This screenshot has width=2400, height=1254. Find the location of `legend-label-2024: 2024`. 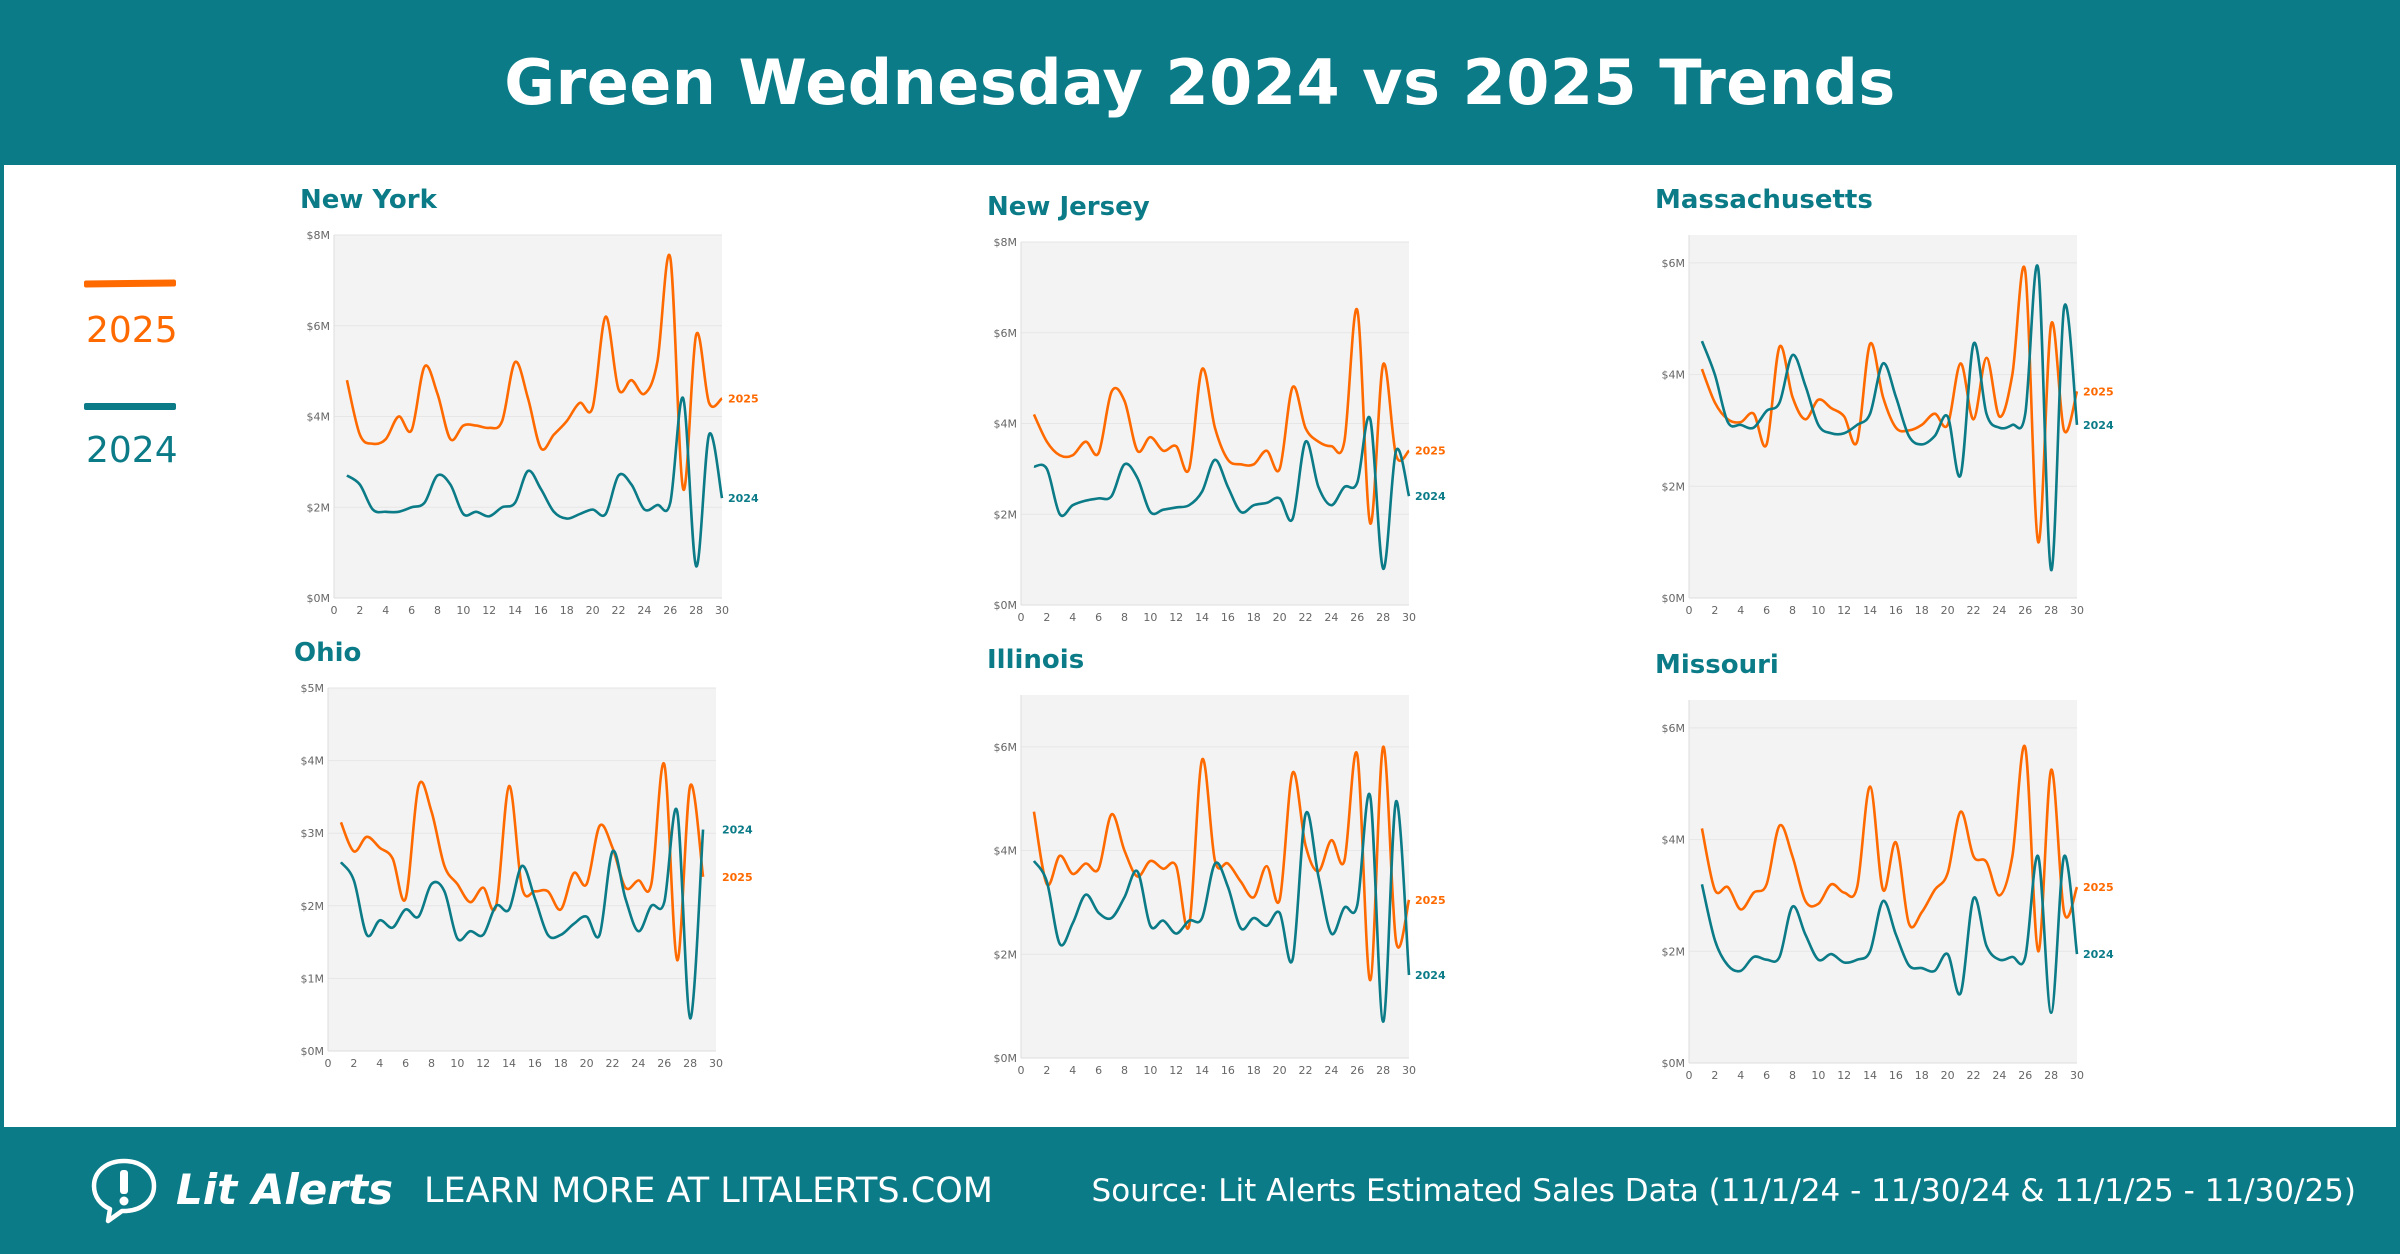

legend-label-2024: 2024 is located at coordinates (132, 450).